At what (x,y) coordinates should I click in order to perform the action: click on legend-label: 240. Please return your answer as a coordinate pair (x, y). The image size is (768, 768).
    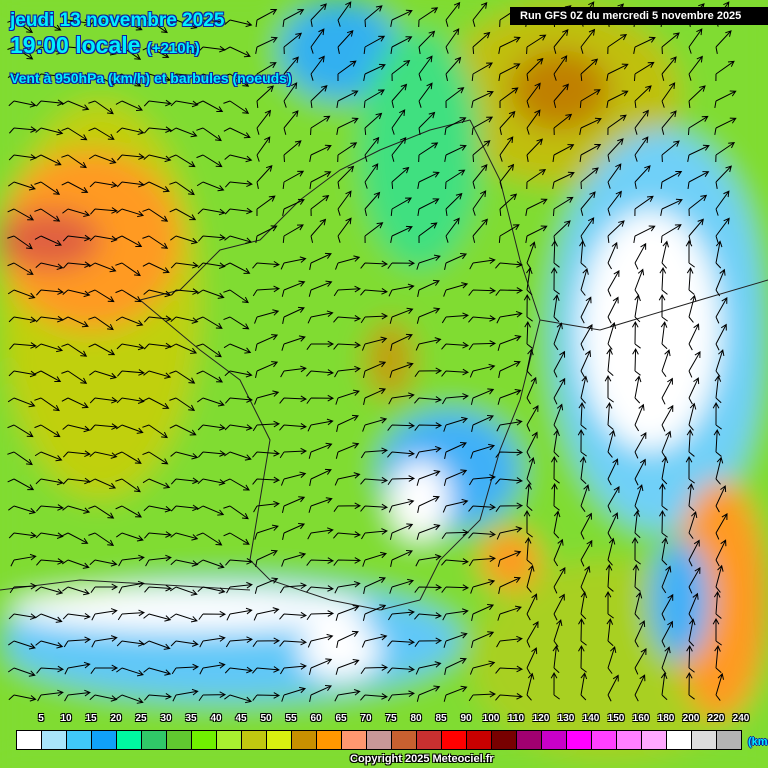
    Looking at the image, I should click on (741, 718).